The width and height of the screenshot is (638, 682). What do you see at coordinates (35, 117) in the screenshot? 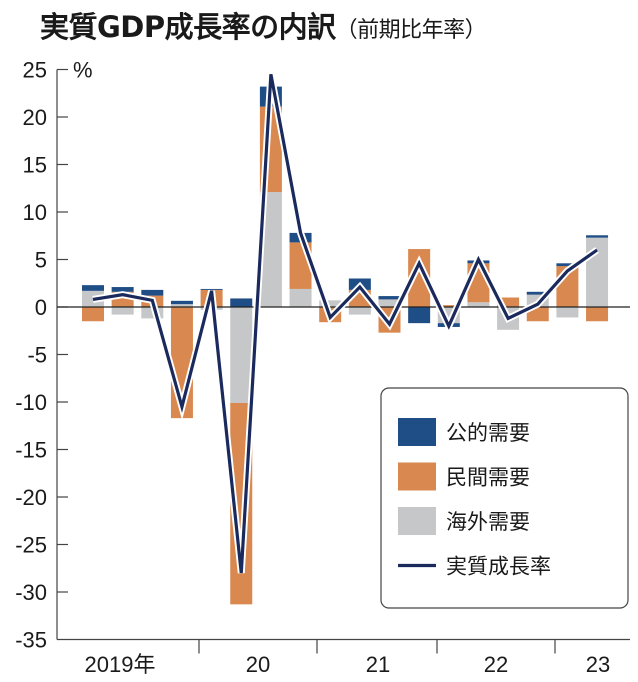
I see `y-tick-label: 20` at bounding box center [35, 117].